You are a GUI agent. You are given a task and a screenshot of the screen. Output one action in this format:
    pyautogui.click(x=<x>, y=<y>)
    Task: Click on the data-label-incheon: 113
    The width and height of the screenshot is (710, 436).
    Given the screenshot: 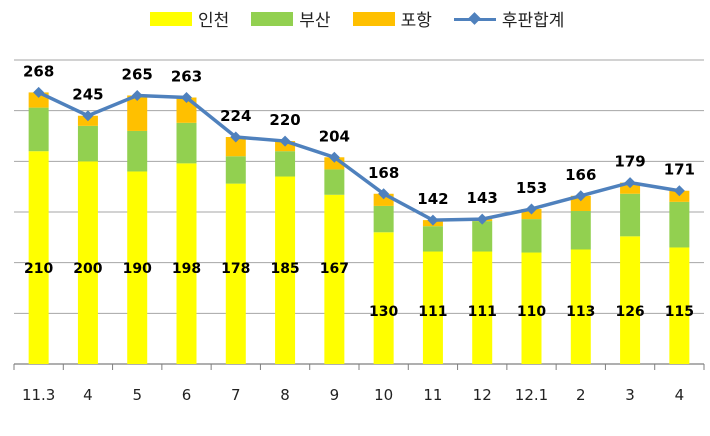 What is the action you would take?
    pyautogui.click(x=580, y=312)
    